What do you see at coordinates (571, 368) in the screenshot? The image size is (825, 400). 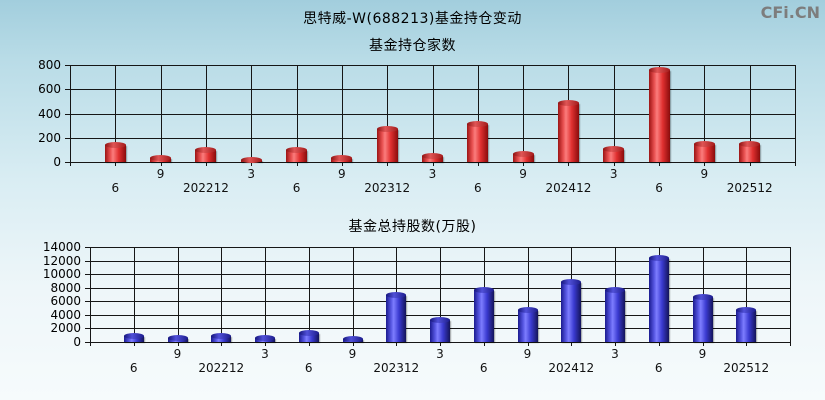 I see `x-tick-label: 202412` at bounding box center [571, 368].